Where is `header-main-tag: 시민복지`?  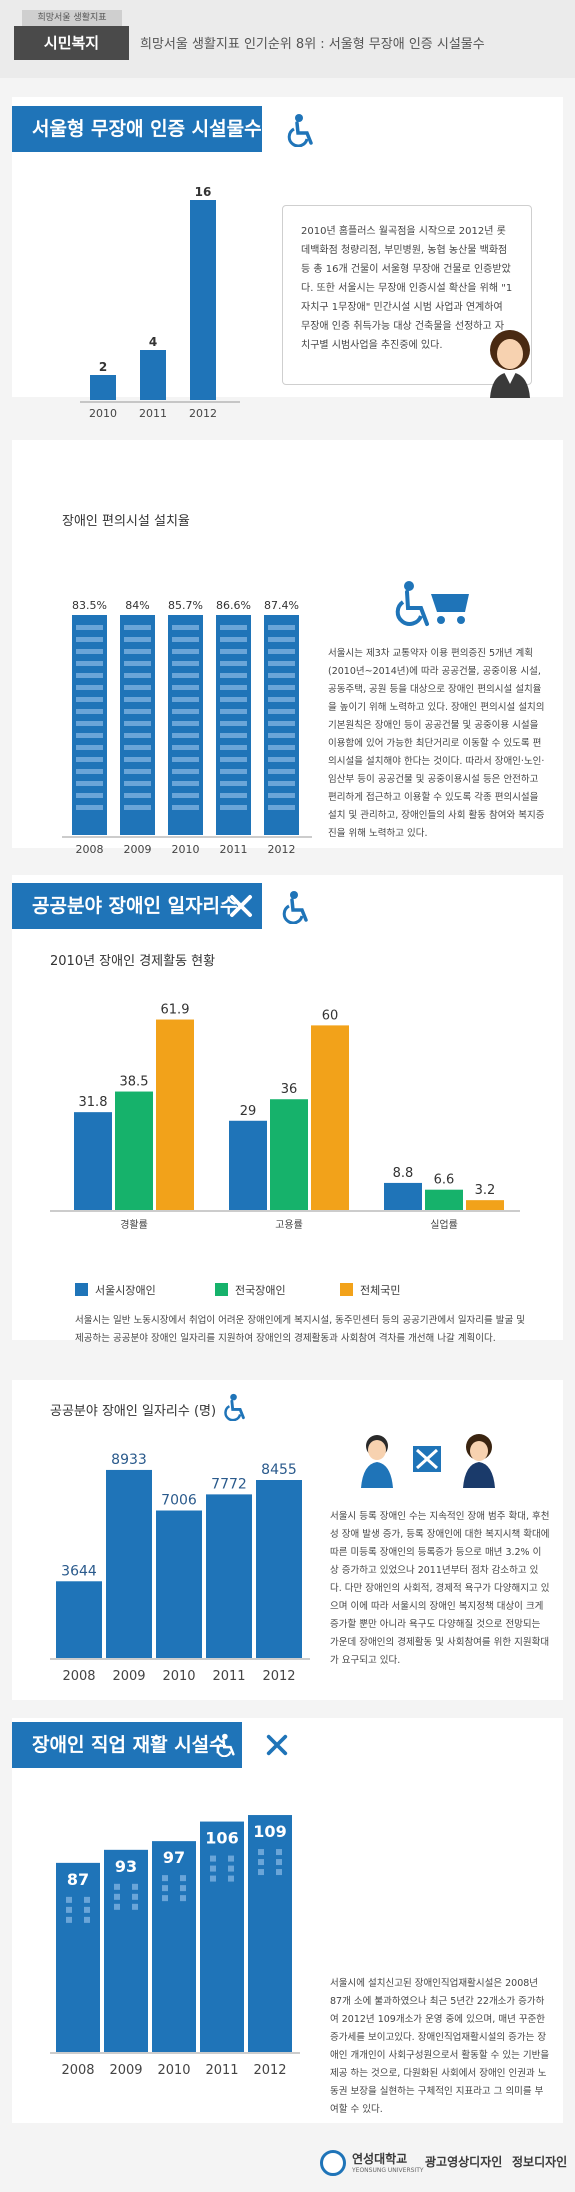
header-main-tag: 시민복지 is located at coordinates (71, 43).